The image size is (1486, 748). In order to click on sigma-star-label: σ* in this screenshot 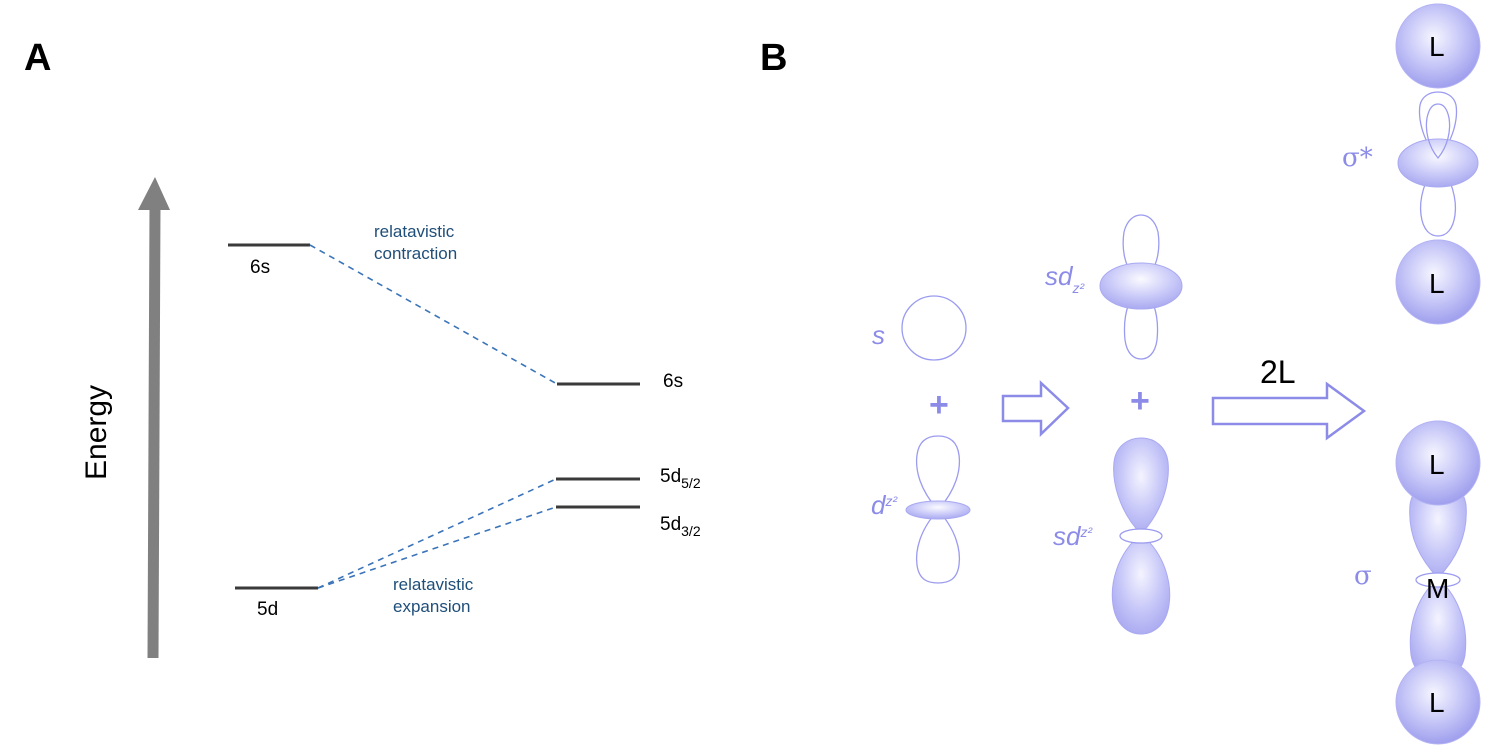, I will do `click(1357, 158)`.